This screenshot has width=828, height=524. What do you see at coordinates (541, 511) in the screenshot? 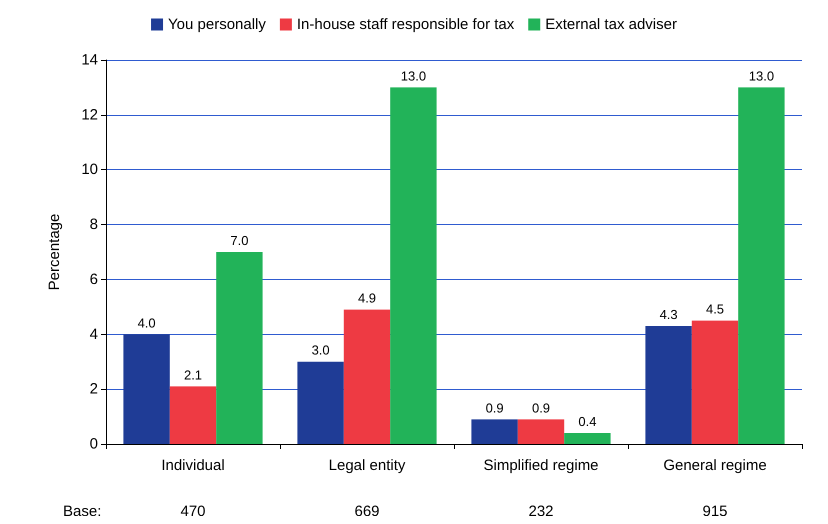
I see `text: 232` at bounding box center [541, 511].